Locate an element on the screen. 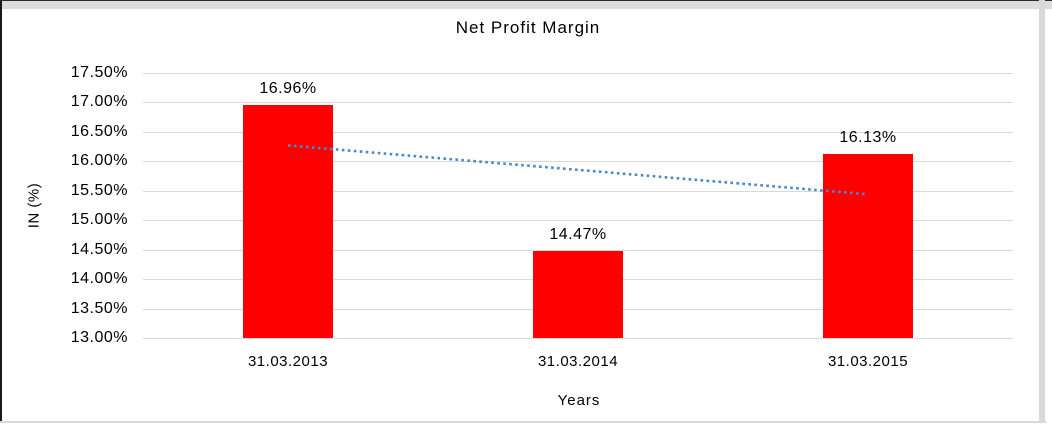 Image resolution: width=1052 pixels, height=427 pixels. bar-31.03.2013 is located at coordinates (288, 221).